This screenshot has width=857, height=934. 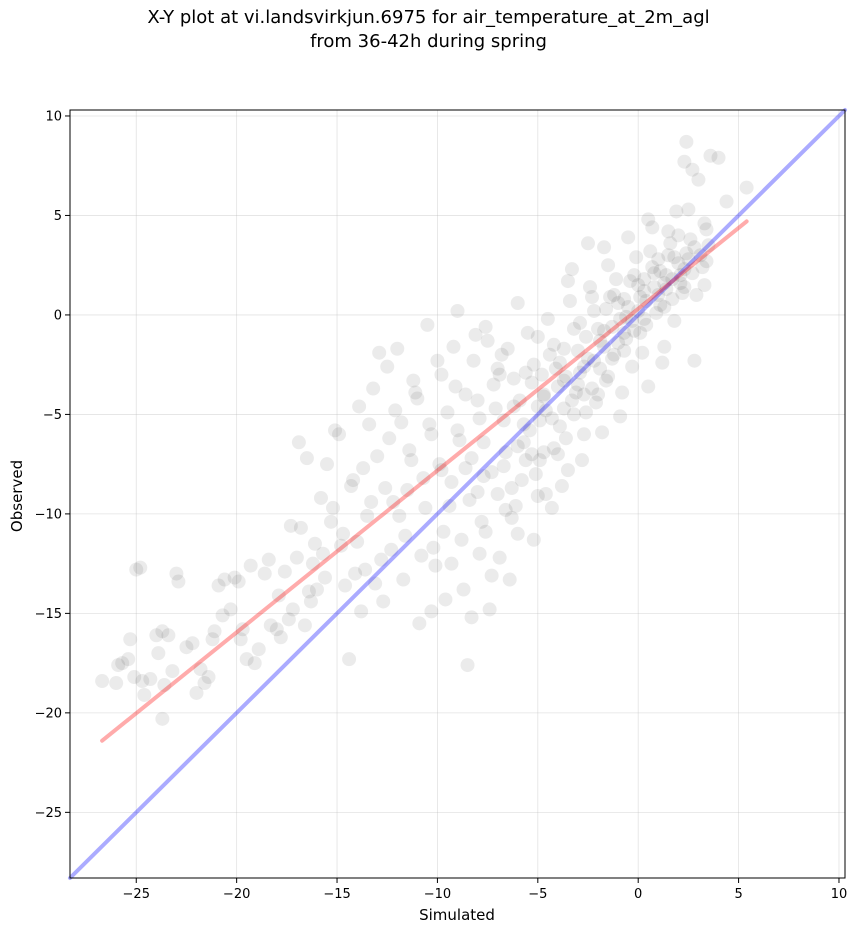 I want to click on x-tick-label: 0, so click(x=638, y=894).